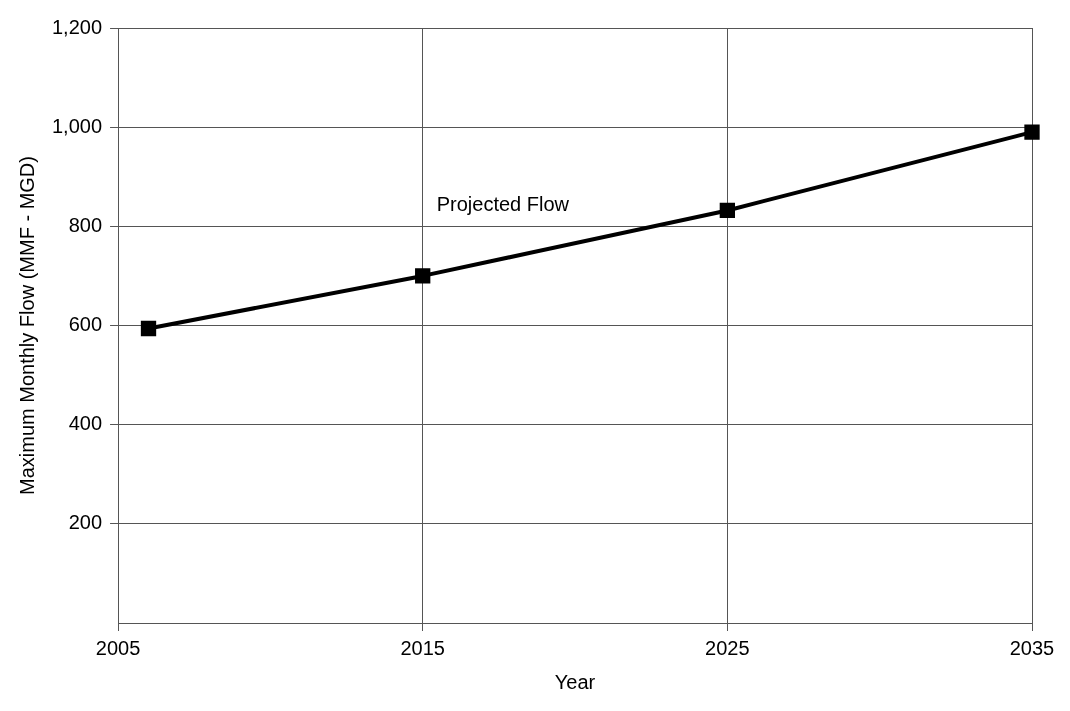  Describe the element at coordinates (503, 203) in the screenshot. I see `series-label: Projected Flow` at that location.